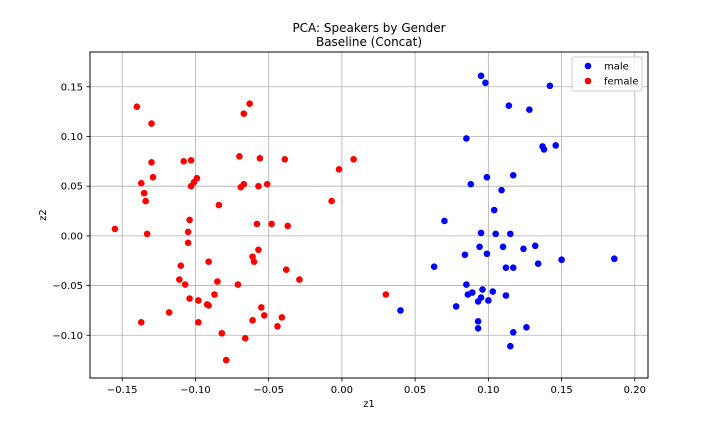  What do you see at coordinates (369, 42) in the screenshot?
I see `chart-subtitle: Baseline (Concat)` at bounding box center [369, 42].